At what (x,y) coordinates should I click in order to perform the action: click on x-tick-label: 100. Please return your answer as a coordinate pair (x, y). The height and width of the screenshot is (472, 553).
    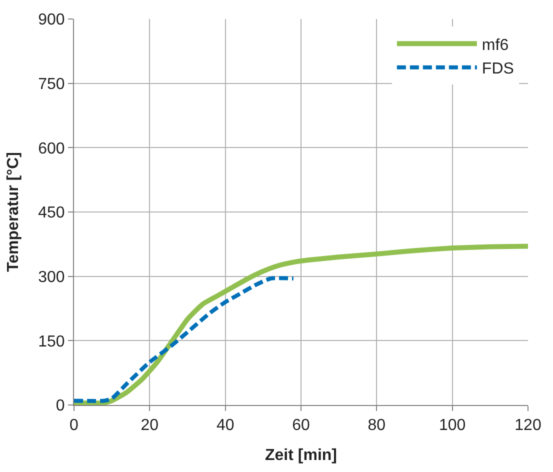
    Looking at the image, I should click on (452, 425).